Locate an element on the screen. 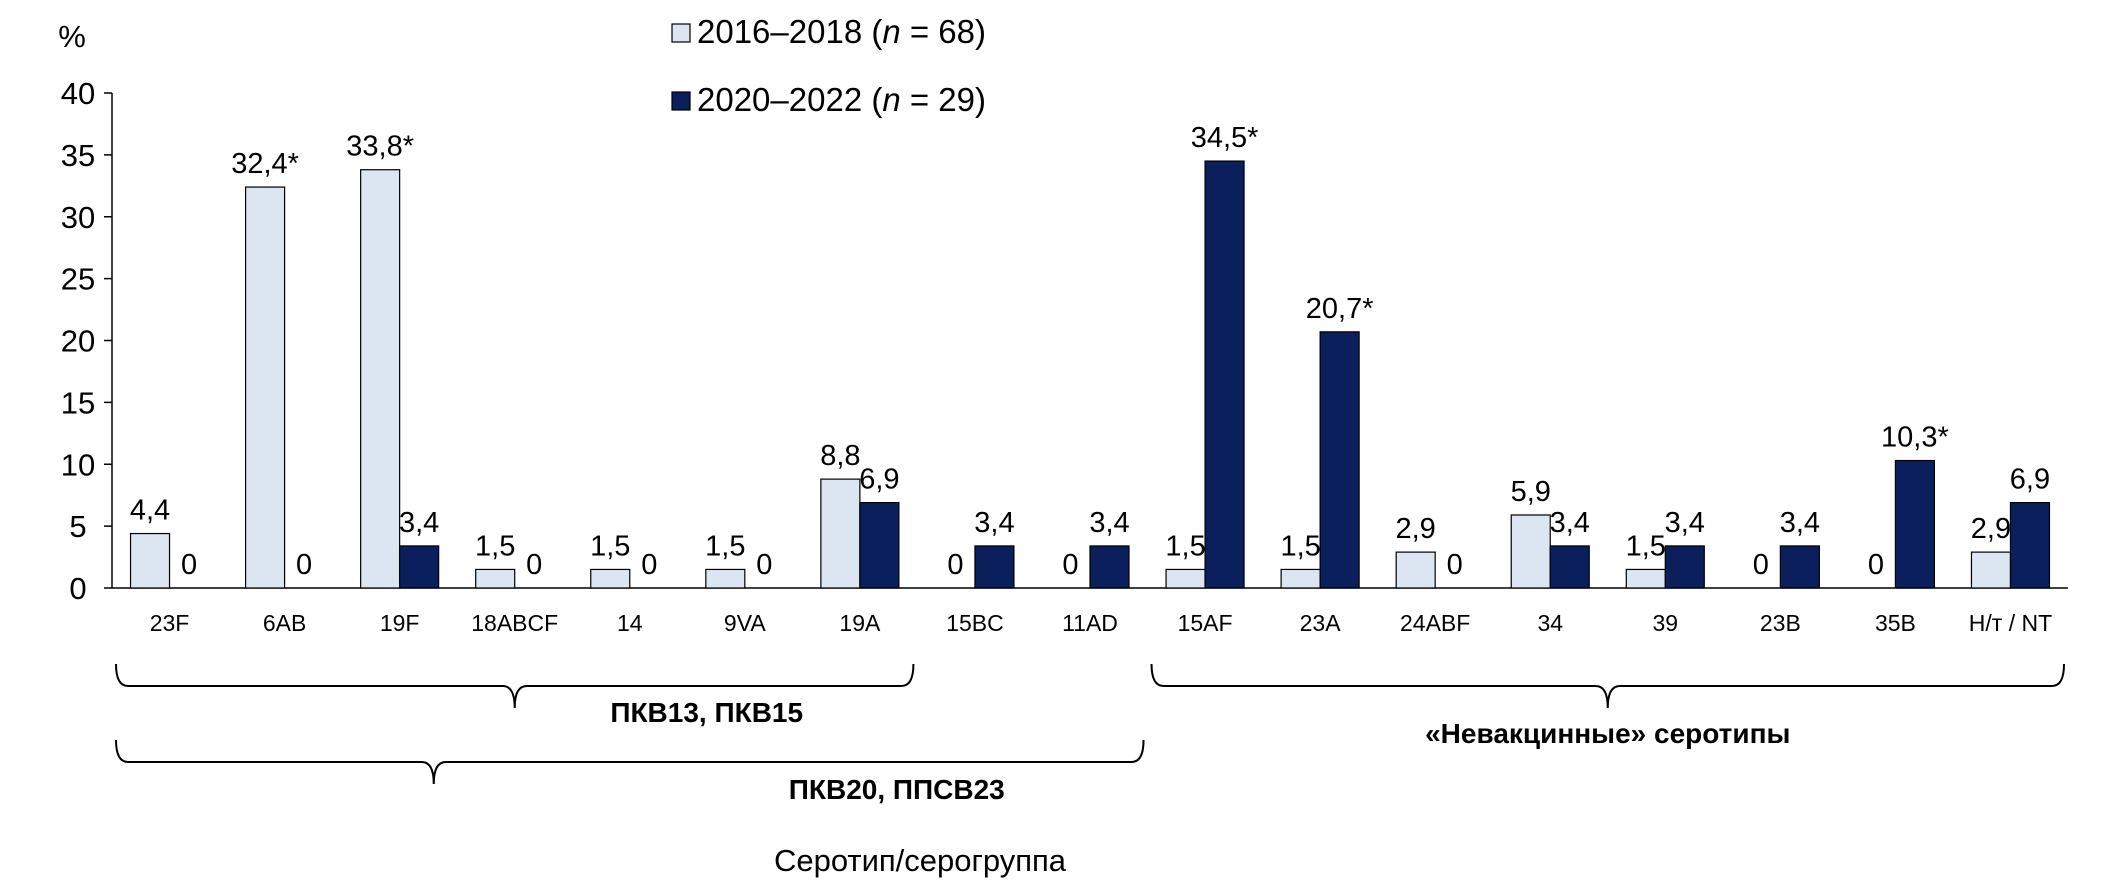 Image resolution: width=2108 pixels, height=886 pixels. y-tick-label: 20 is located at coordinates (78, 341).